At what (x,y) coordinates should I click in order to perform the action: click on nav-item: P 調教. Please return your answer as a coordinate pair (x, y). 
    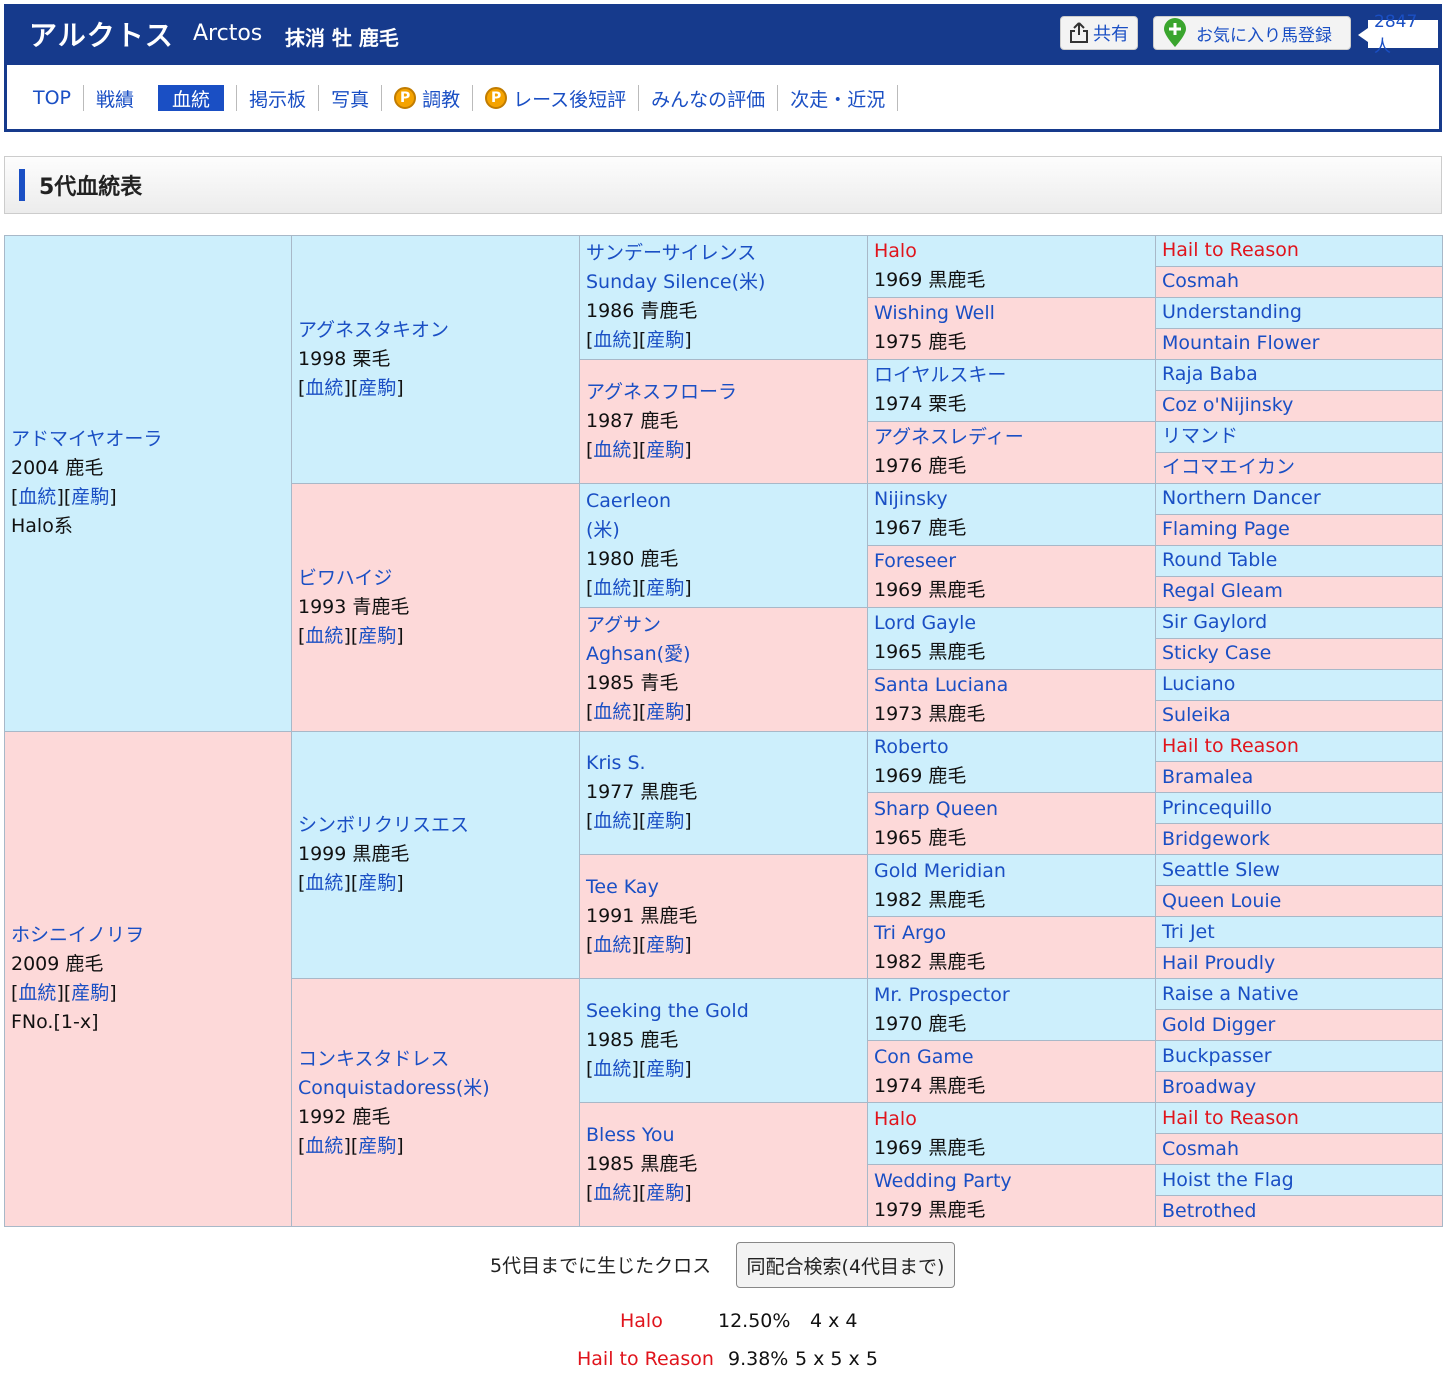
    Looking at the image, I should click on (428, 98).